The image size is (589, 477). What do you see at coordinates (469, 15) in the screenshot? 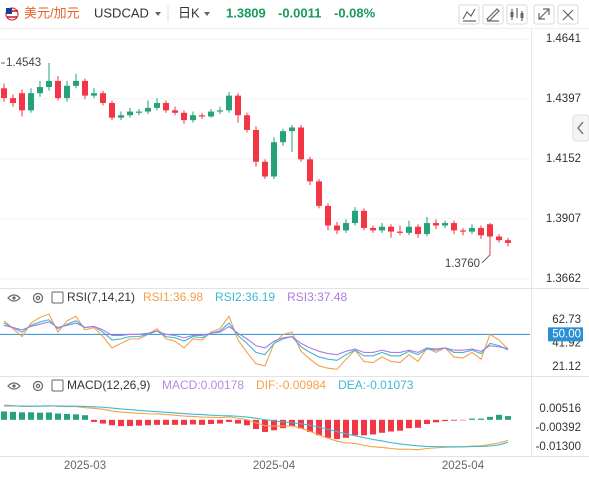
I see `indicator-icon` at bounding box center [469, 15].